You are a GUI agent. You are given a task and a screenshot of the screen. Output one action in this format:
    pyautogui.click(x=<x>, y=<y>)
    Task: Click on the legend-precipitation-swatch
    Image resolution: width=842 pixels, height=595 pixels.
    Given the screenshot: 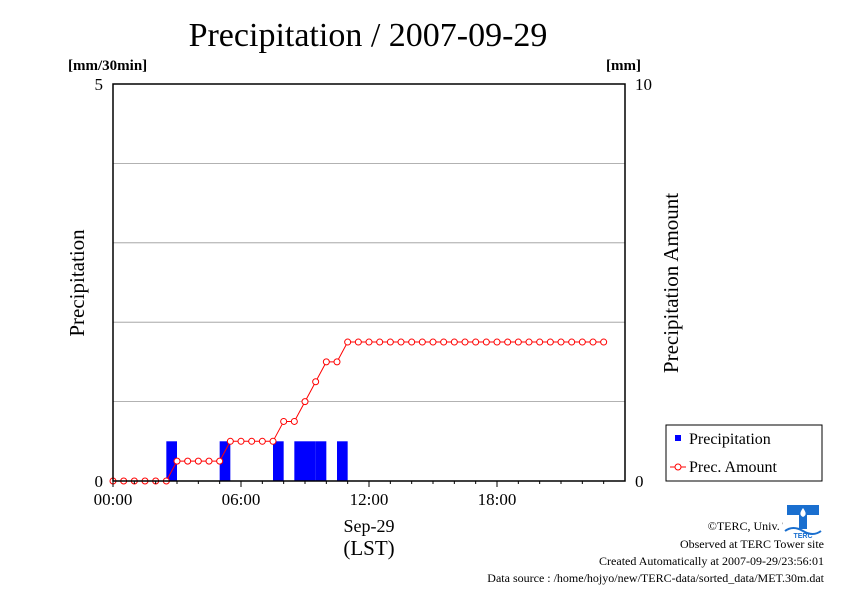 What is the action you would take?
    pyautogui.click(x=678, y=438)
    